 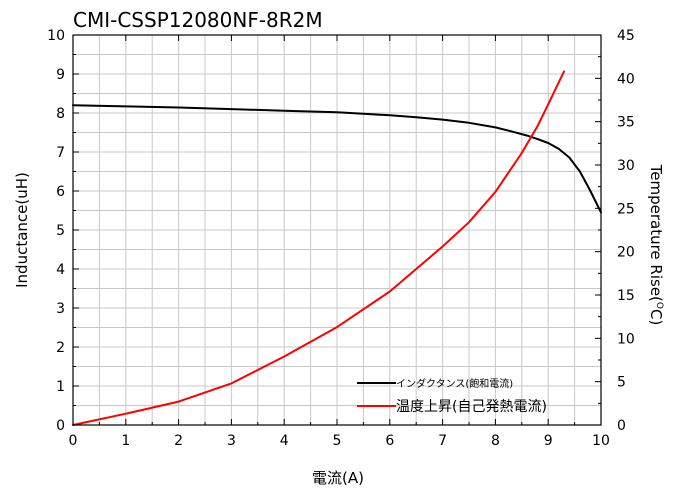 I want to click on y-right-tick-label: 0, so click(x=621, y=426).